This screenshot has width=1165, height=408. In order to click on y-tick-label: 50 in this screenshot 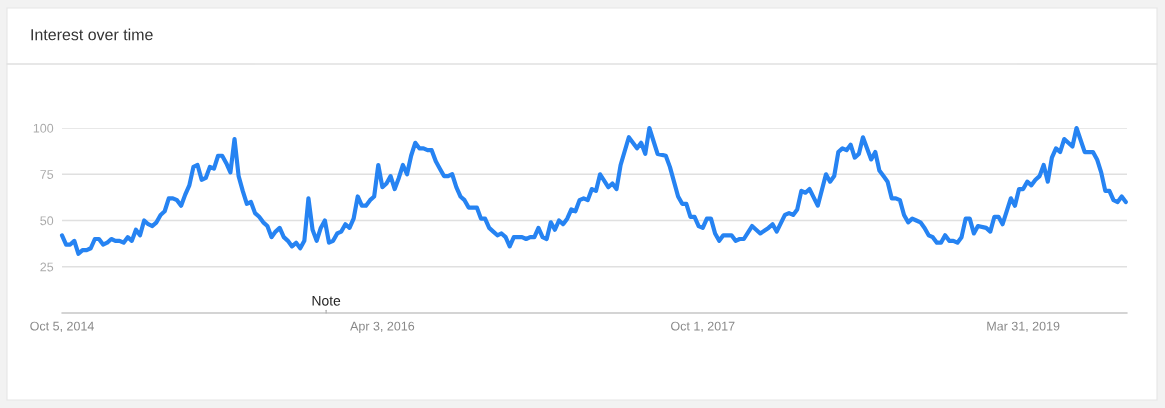, I will do `click(47, 221)`.